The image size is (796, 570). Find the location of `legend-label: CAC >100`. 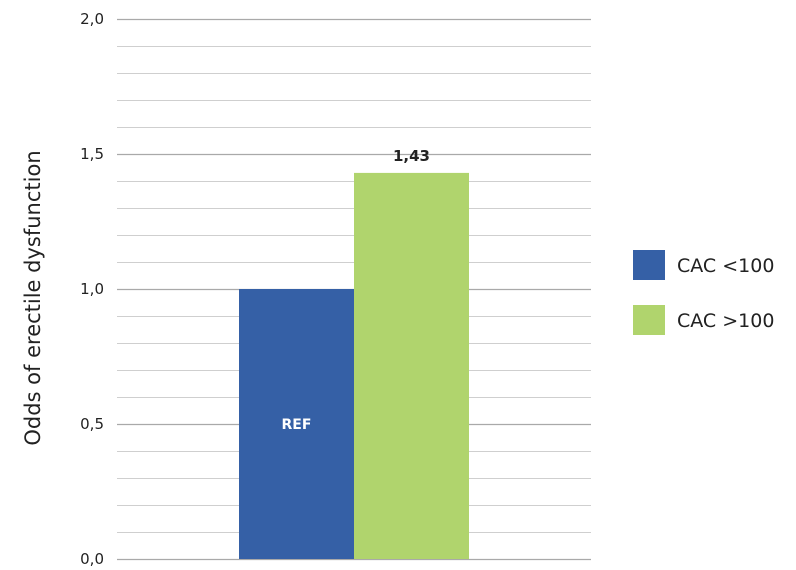

legend-label: CAC >100 is located at coordinates (725, 321).